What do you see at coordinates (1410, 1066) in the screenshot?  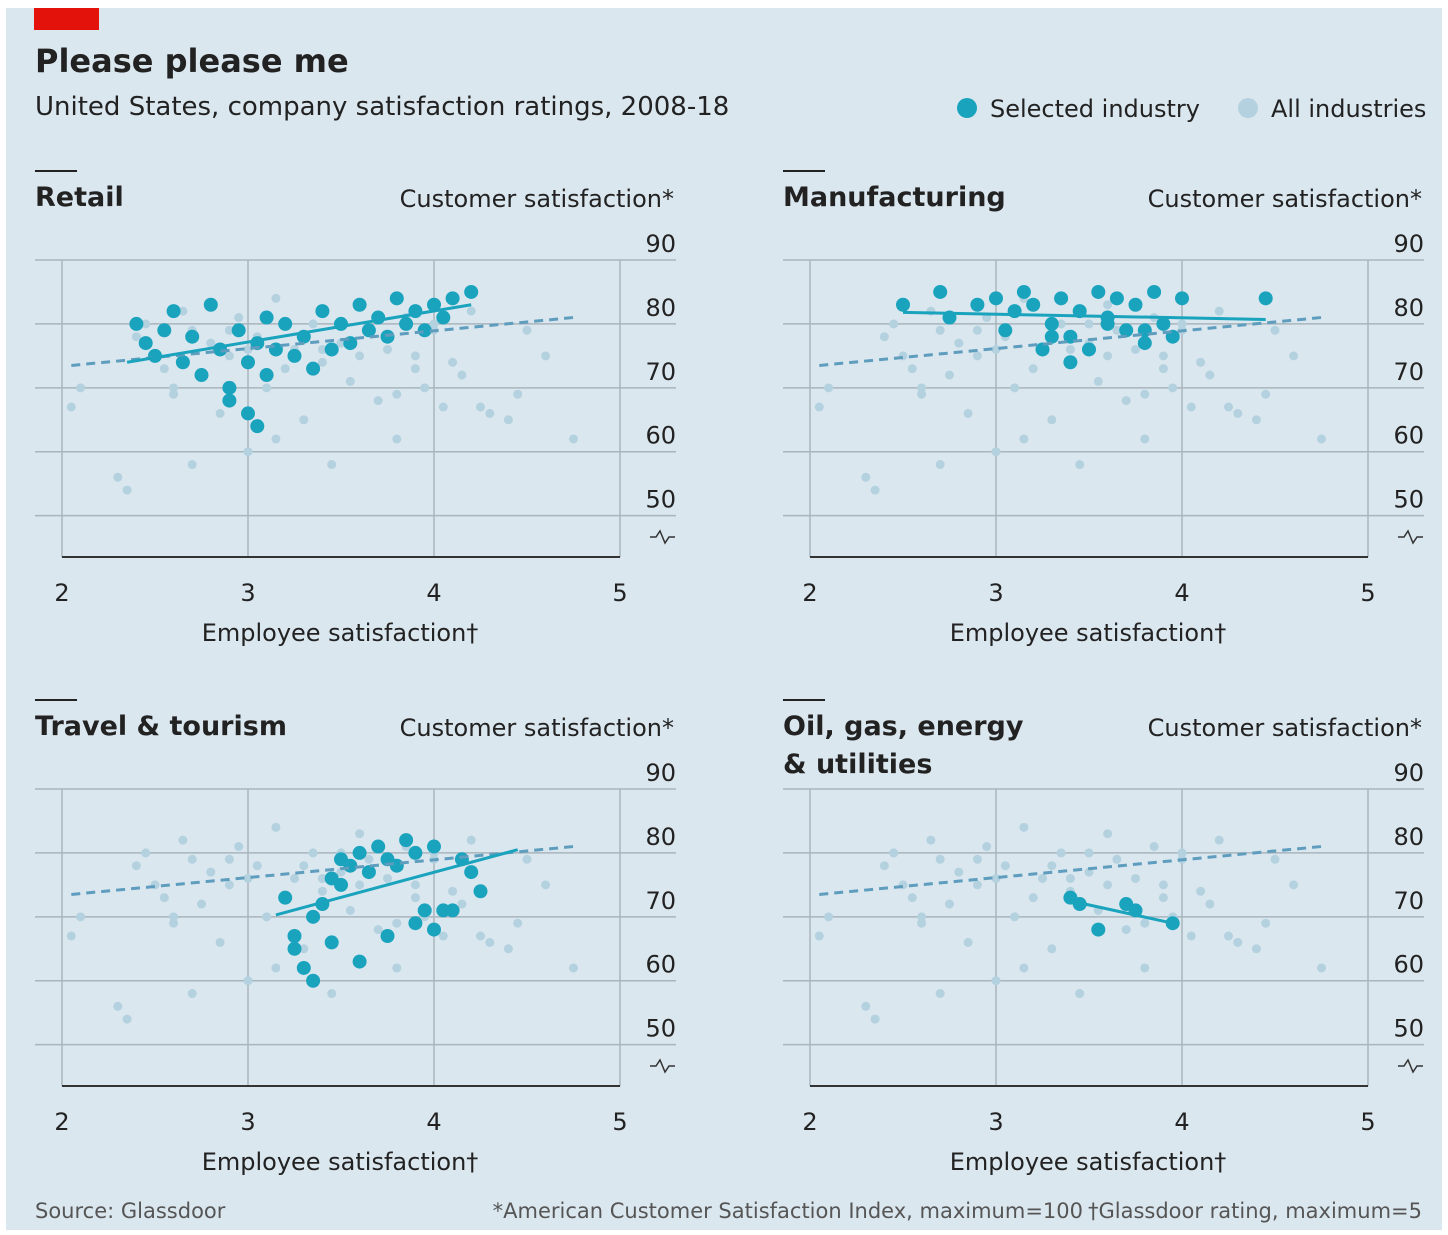 I see `axis-break` at bounding box center [1410, 1066].